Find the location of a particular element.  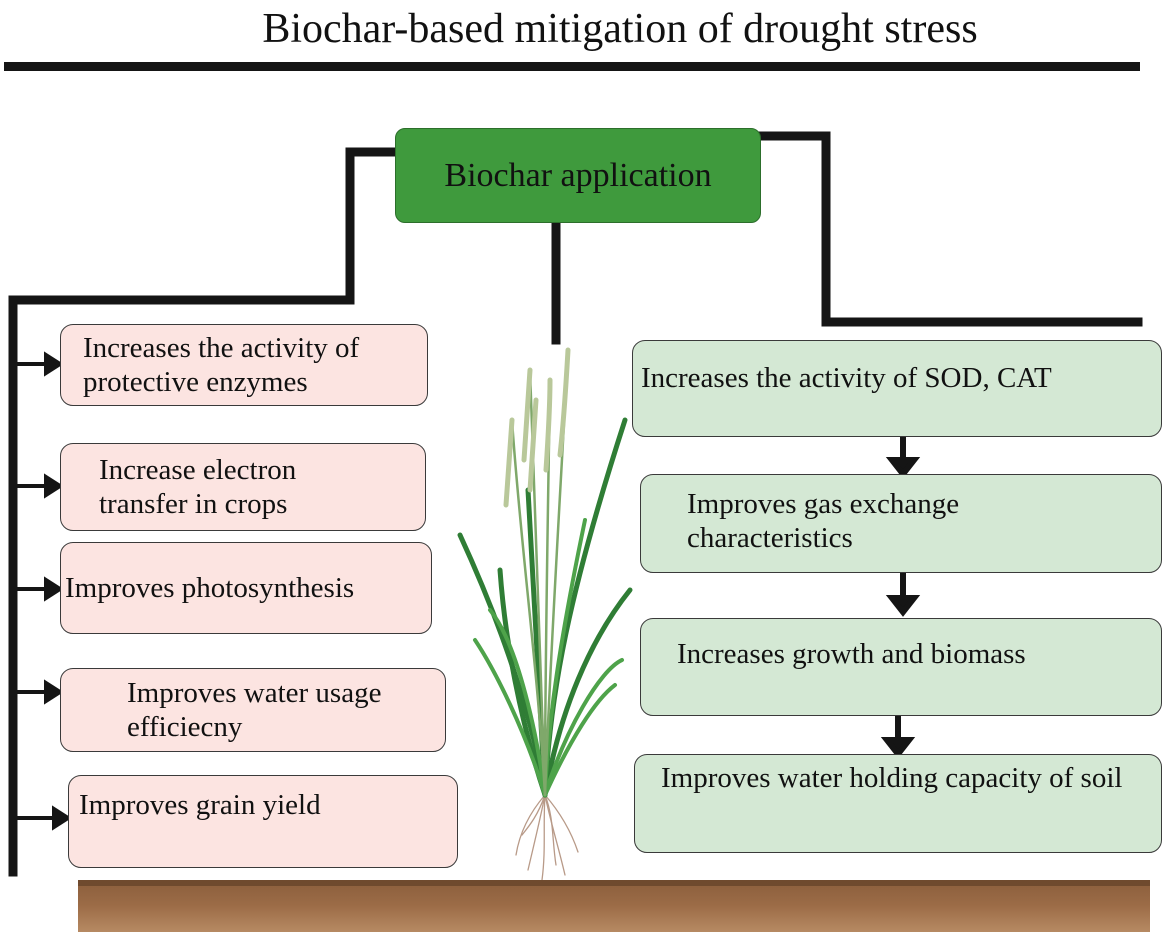

right-chain-box: Increases the activity of SOD, CAT is located at coordinates (897, 388).